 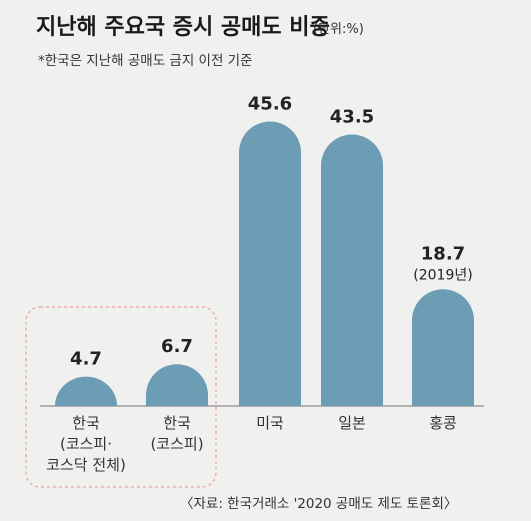 I want to click on category-label-4-0: 홍콩, so click(x=443, y=423).